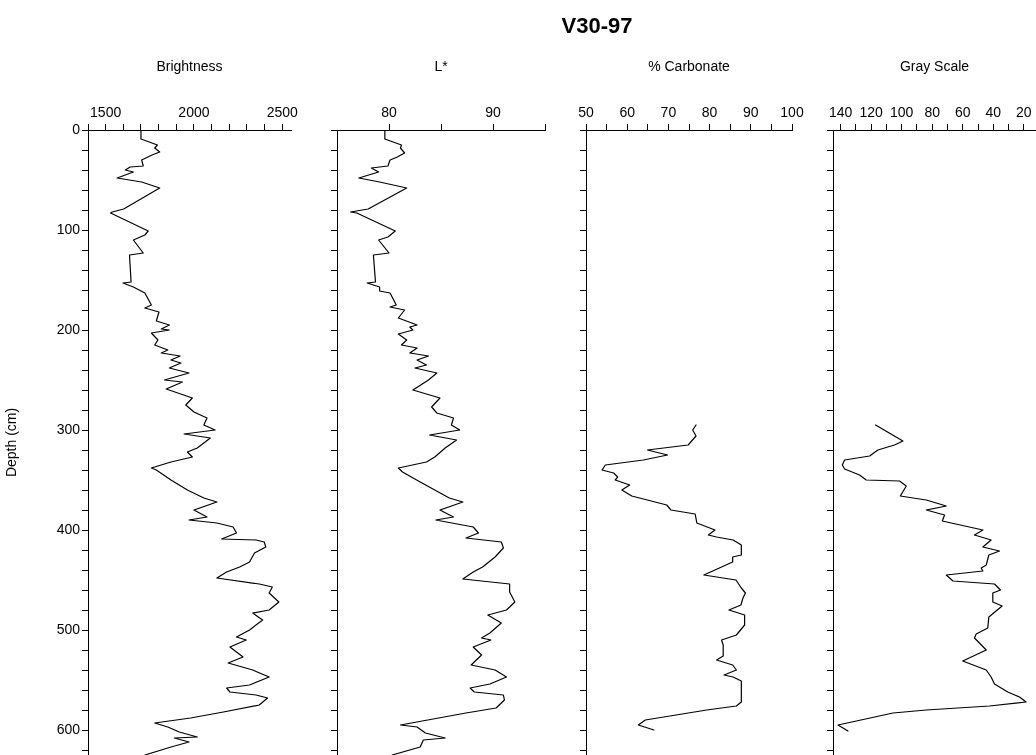 Image resolution: width=1036 pixels, height=755 pixels. I want to click on y-tick-label: 0, so click(76, 128).